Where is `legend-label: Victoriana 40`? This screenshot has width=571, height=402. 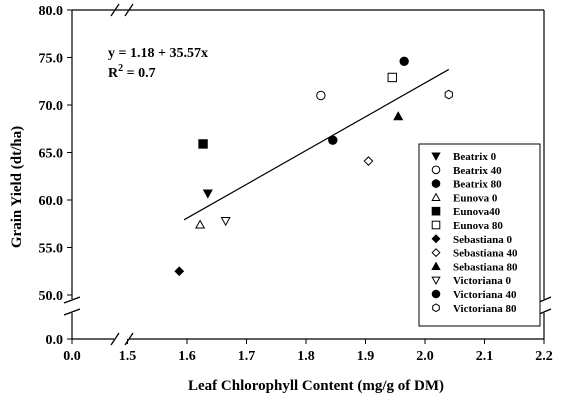
legend-label: Victoriana 40 is located at coordinates (485, 295).